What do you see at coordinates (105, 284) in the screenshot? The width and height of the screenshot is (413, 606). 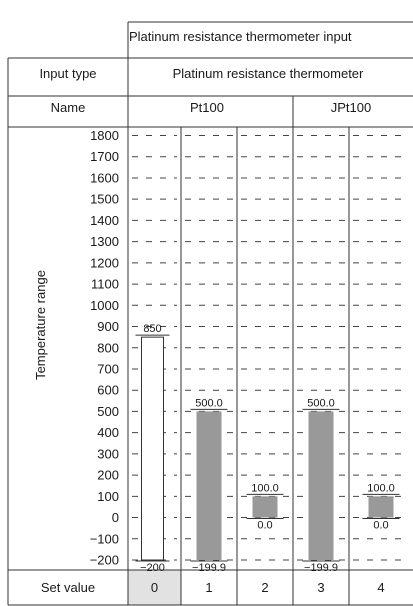 I see `y-tick-label: 1100` at bounding box center [105, 284].